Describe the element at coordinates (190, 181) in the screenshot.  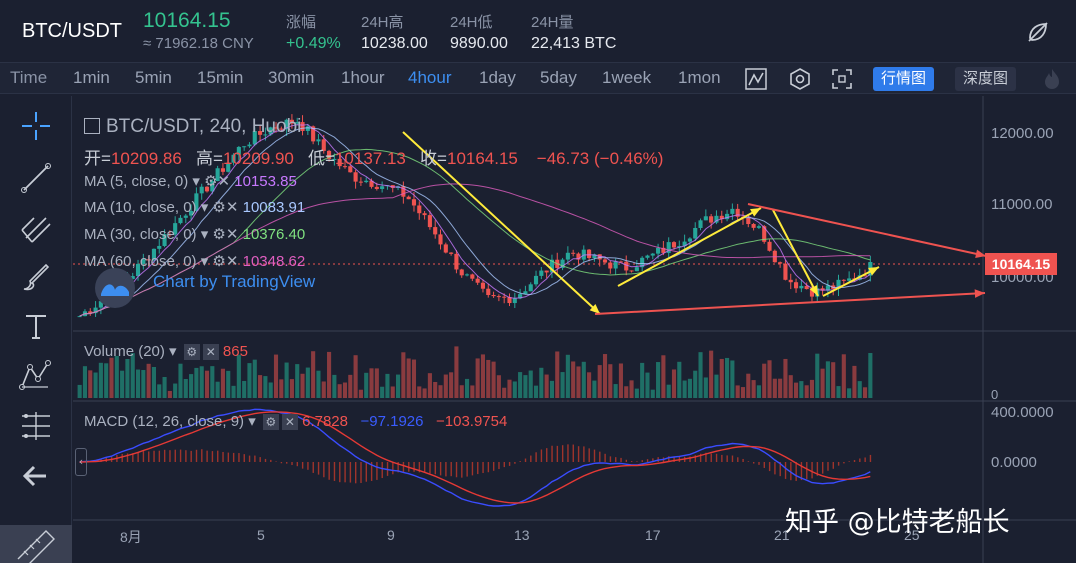
I see `ma-legend-5: MA (5, close, 0) ▾ ⚙✕ 10153.85` at that location.